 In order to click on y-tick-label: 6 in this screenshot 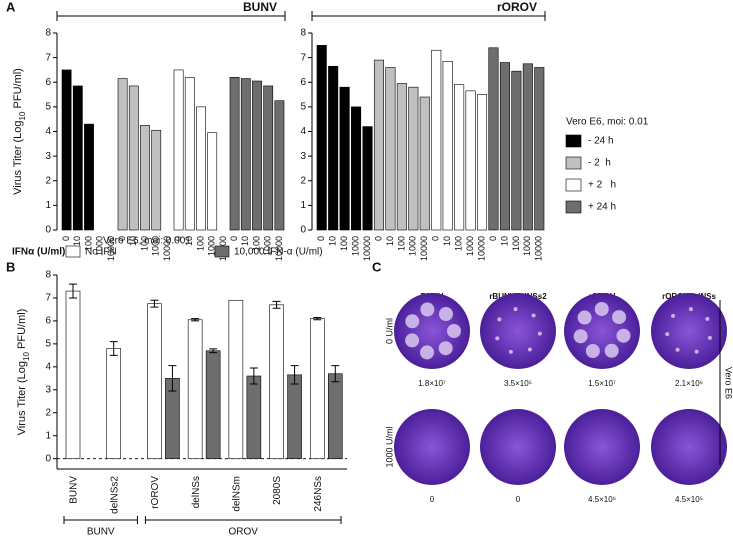, I will do `click(48, 321)`.